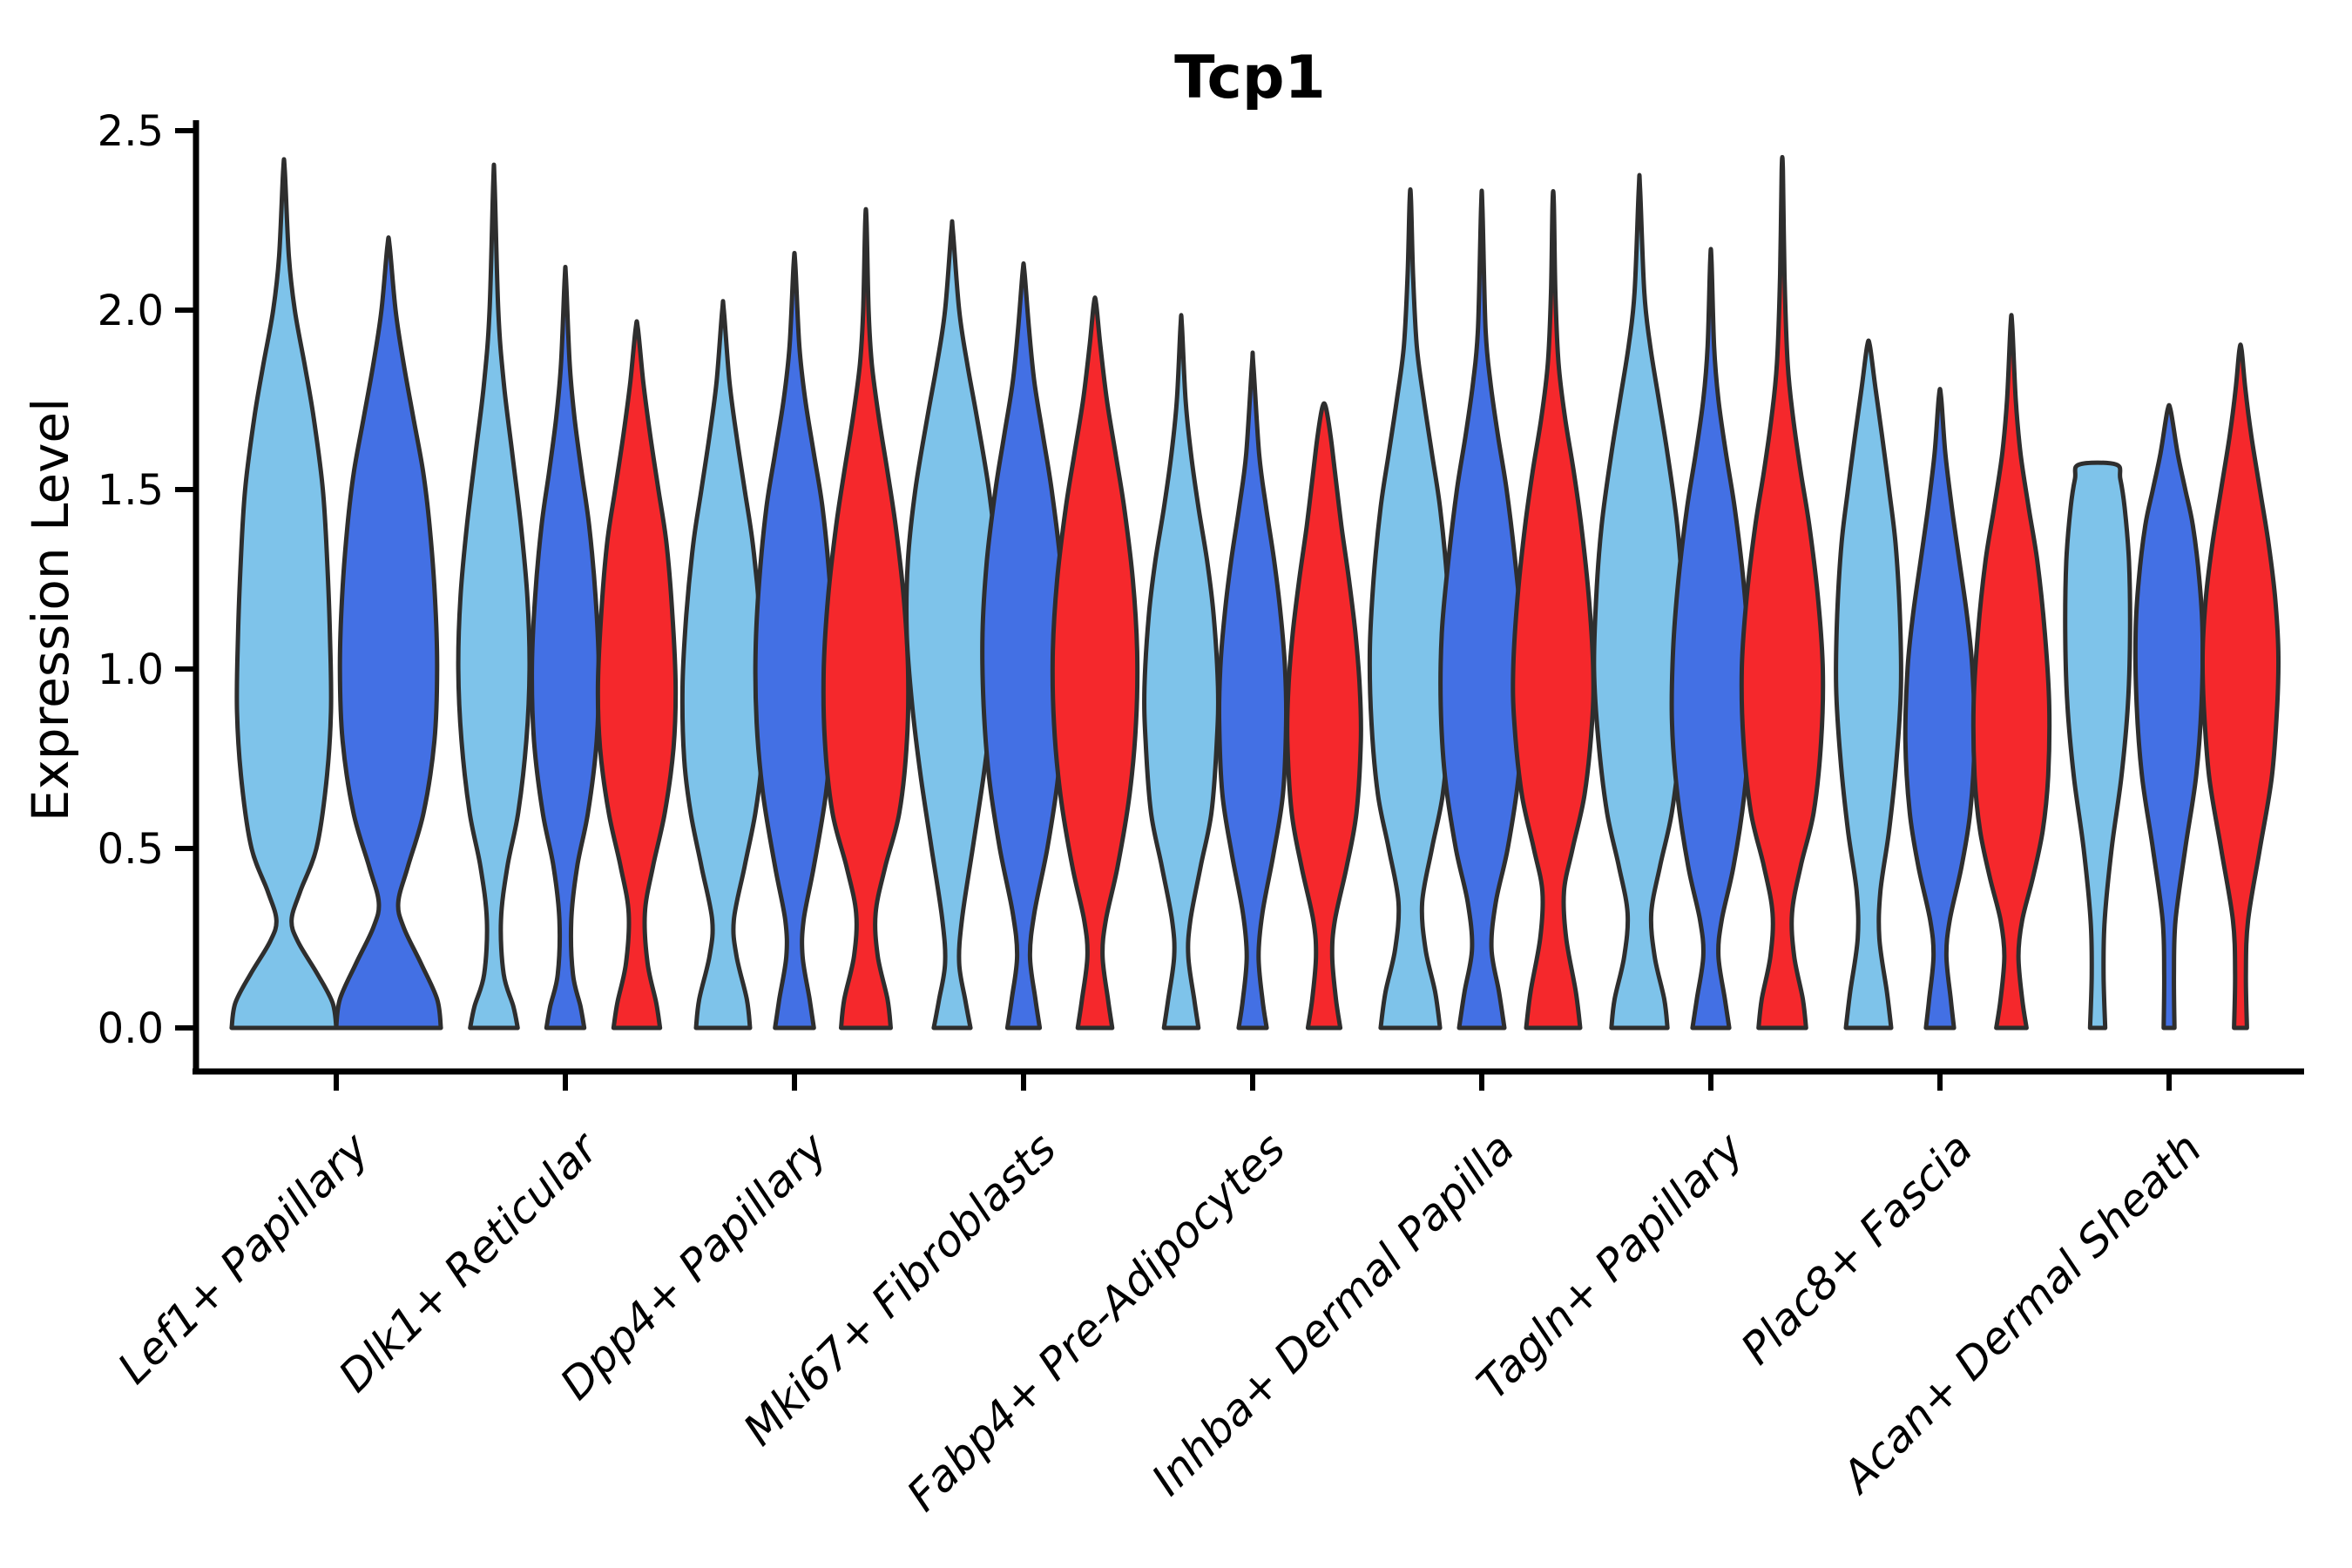 This screenshot has width=2352, height=1568. Describe the element at coordinates (952, 625) in the screenshot. I see `violin-4-sky_blue` at that location.